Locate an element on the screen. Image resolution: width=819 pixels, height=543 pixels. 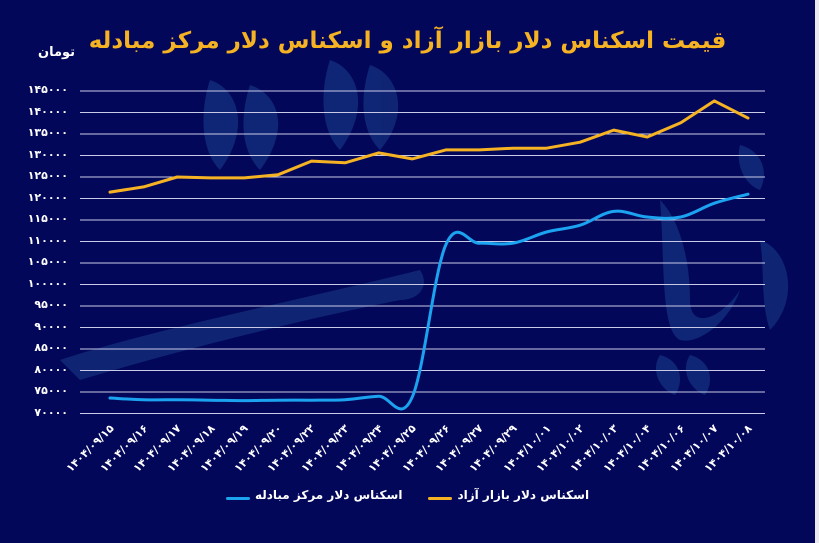
y-tick-label: ۷۵۰۰۰ is located at coordinates (51, 390).